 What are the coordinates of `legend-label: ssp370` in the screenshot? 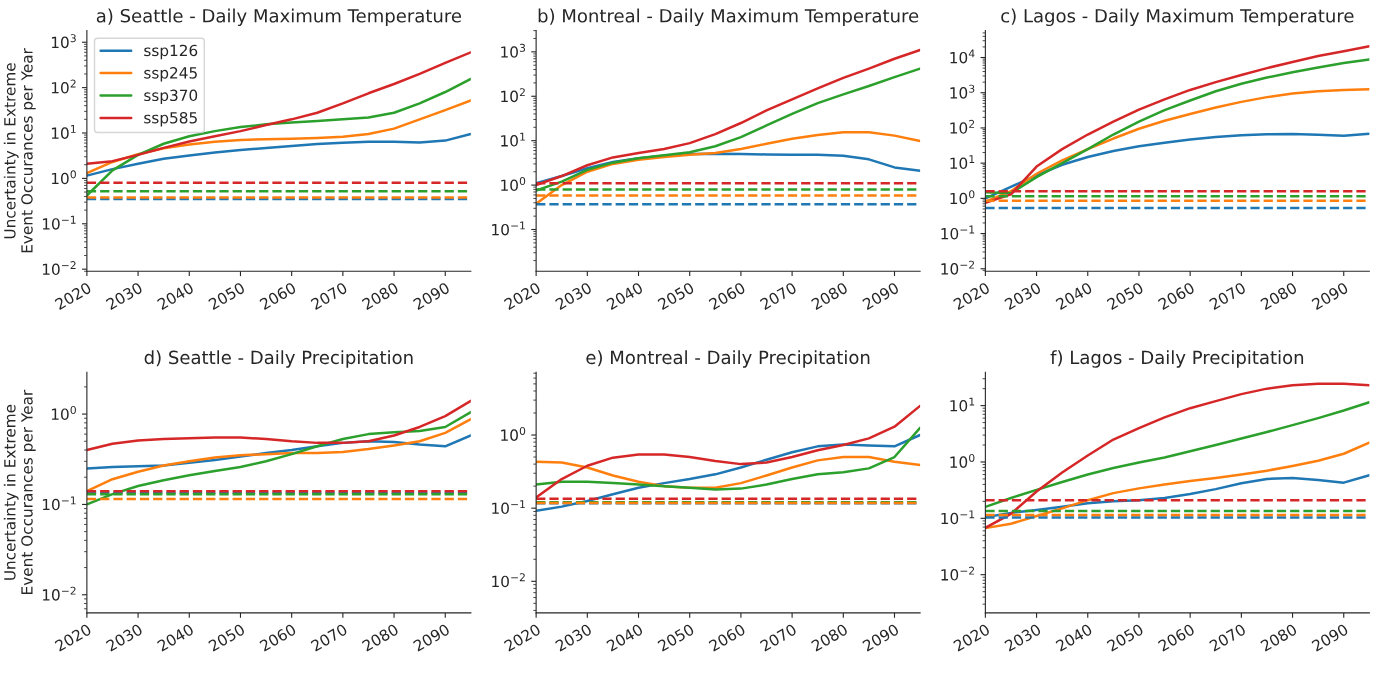 It's located at (171, 97).